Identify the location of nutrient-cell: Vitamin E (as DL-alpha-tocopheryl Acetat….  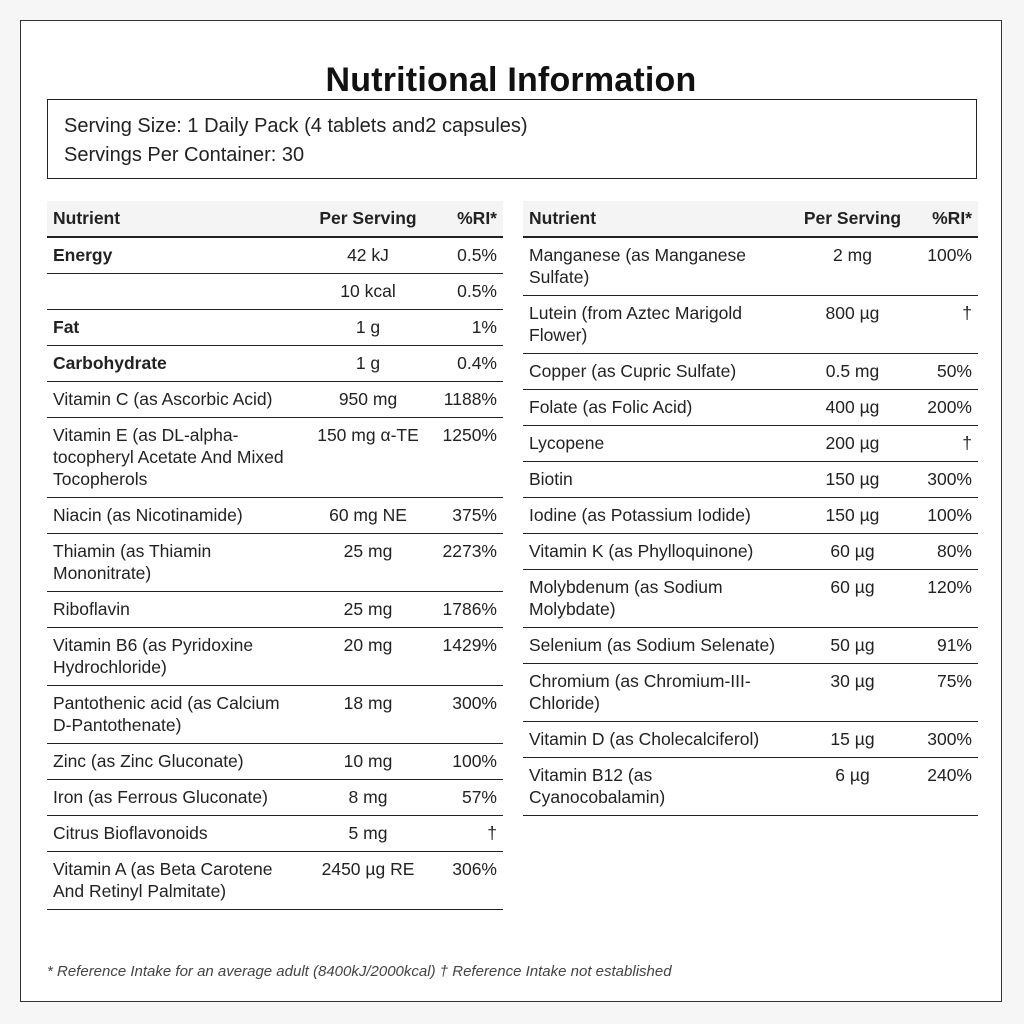
(177, 457).